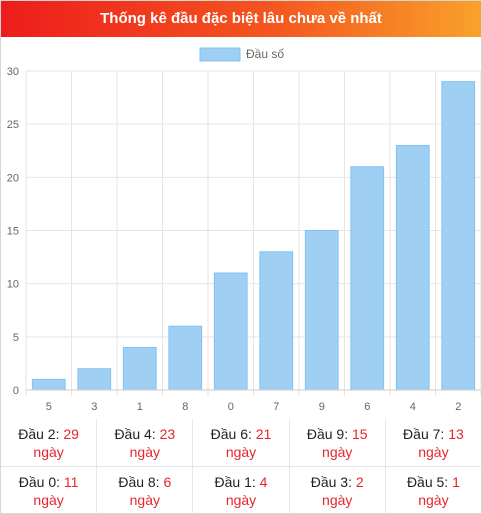 This screenshot has height=514, width=482. I want to click on stat-label: Đầu 2:, so click(39, 434).